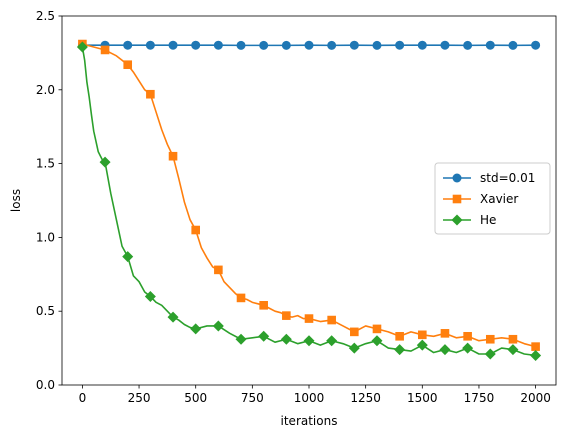  I want to click on y-tick-label: 1.0, so click(45, 237).